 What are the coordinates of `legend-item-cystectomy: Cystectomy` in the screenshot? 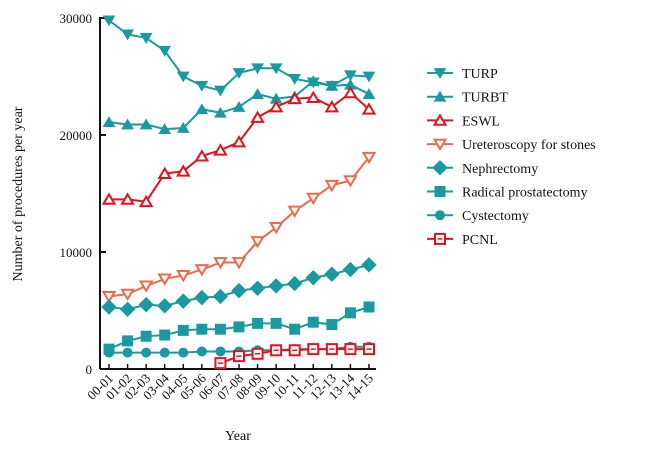 It's located at (478, 216).